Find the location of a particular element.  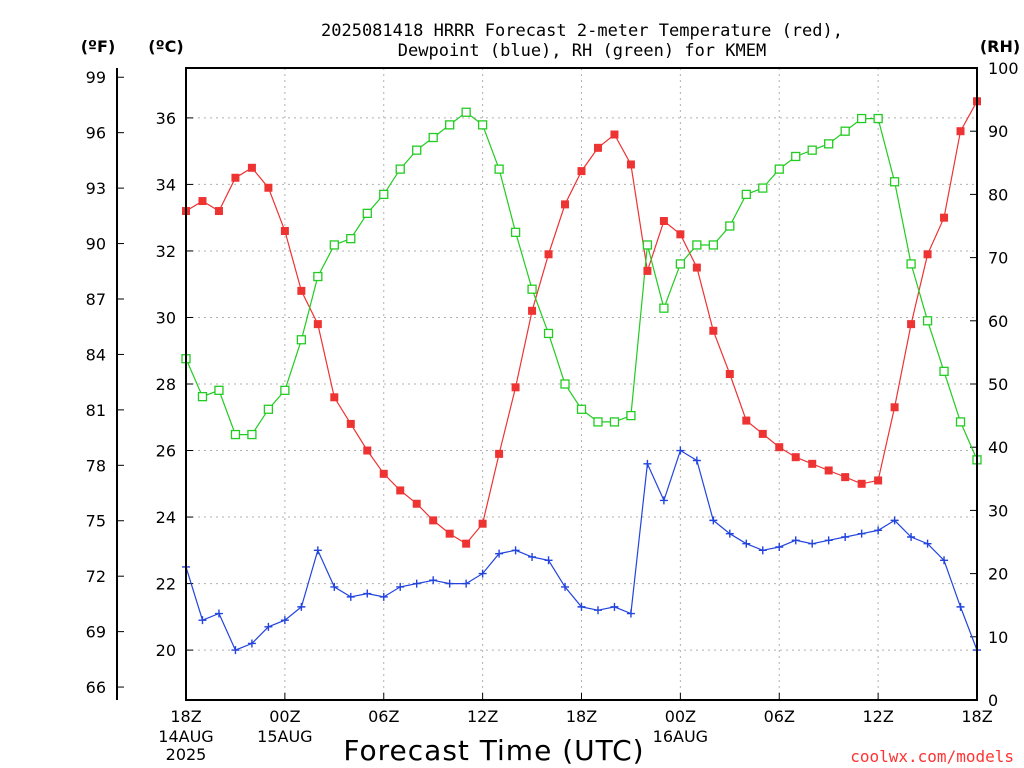

fahrenheit-tick-label: 66 is located at coordinates (96, 687).